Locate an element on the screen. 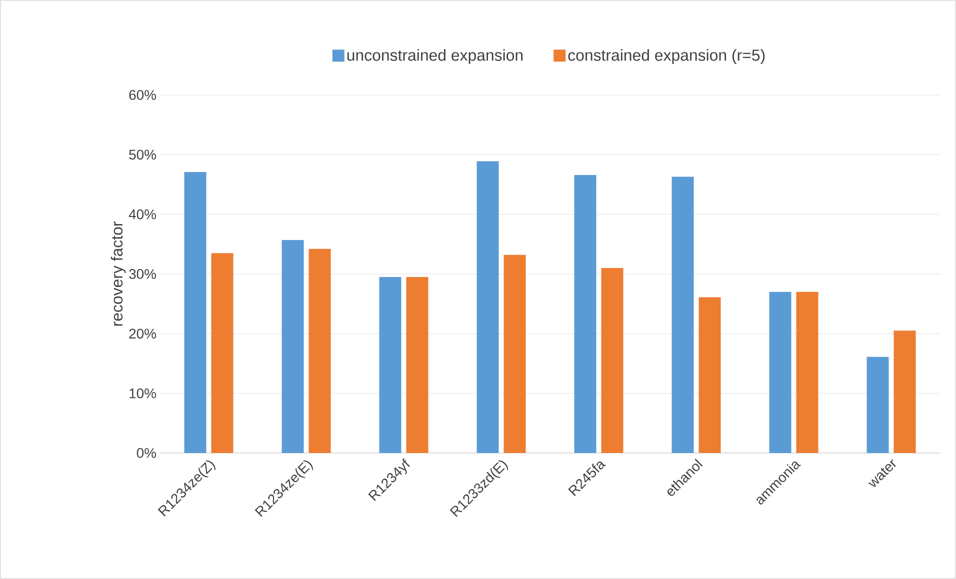 The height and width of the screenshot is (579, 956). y-tick-label: 60% is located at coordinates (142, 95).